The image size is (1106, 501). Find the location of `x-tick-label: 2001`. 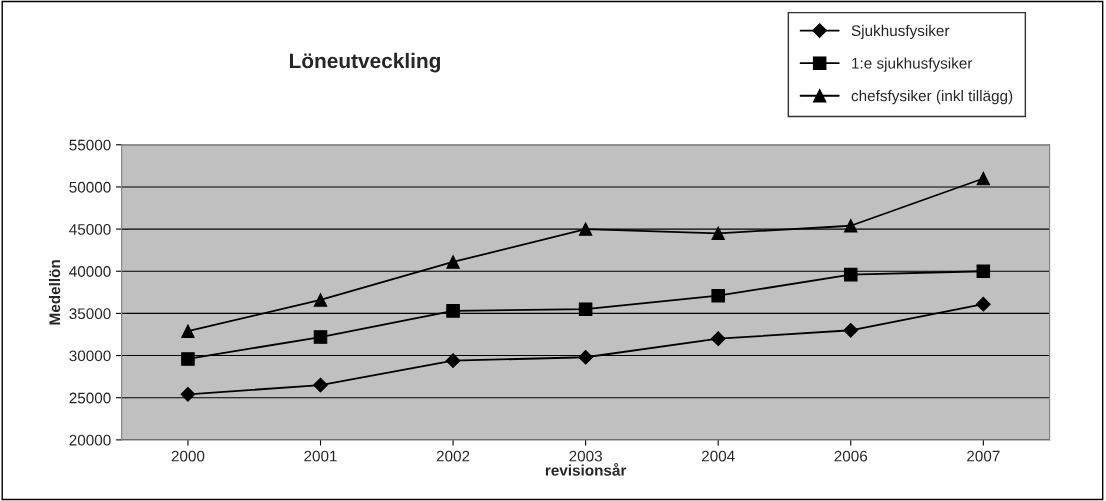

x-tick-label: 2001 is located at coordinates (320, 456).